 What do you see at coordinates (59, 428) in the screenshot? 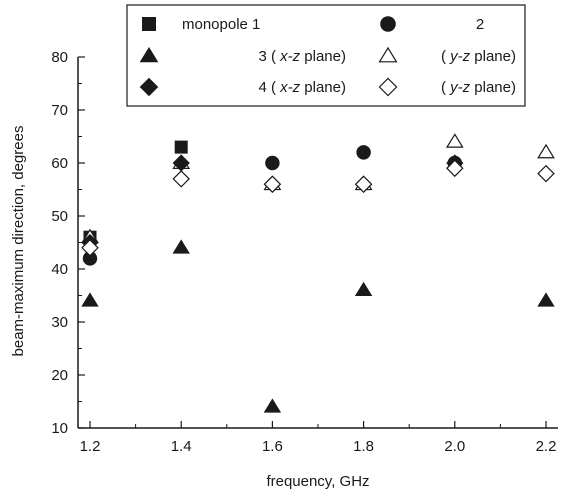
I see `y-tick-label: 10` at bounding box center [59, 428].